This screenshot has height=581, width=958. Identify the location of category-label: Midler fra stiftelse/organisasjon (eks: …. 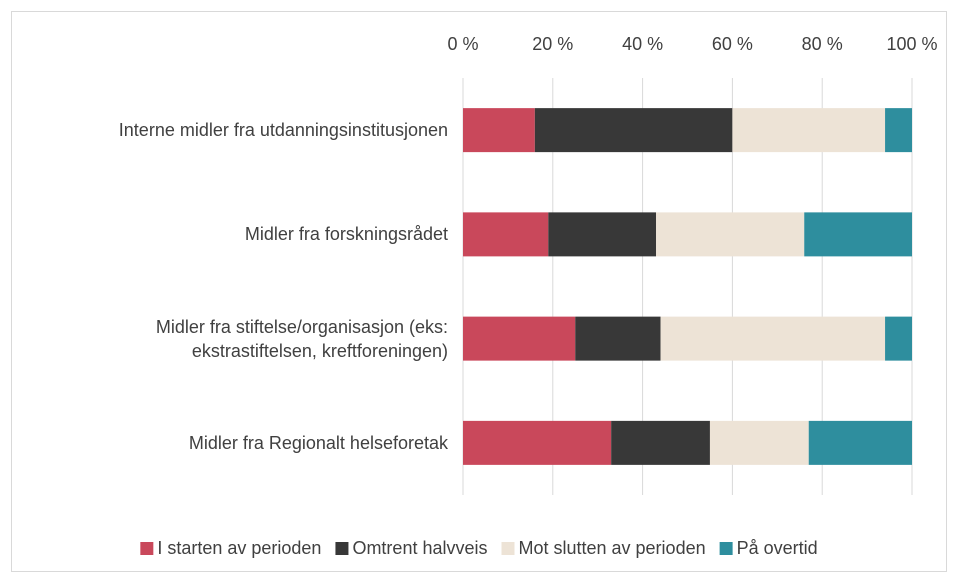
(301, 338).